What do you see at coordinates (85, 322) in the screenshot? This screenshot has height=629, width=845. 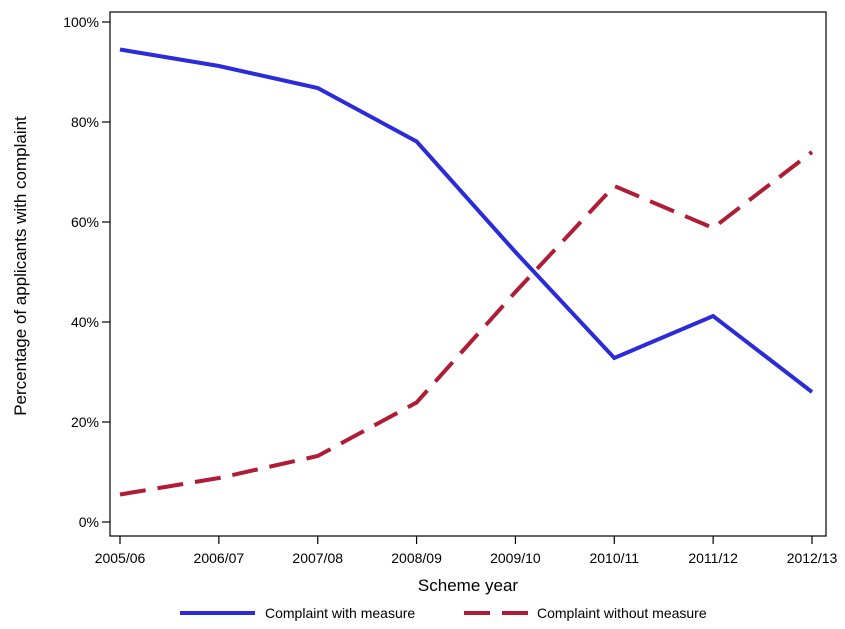 I see `y-tick-label: 40%` at bounding box center [85, 322].